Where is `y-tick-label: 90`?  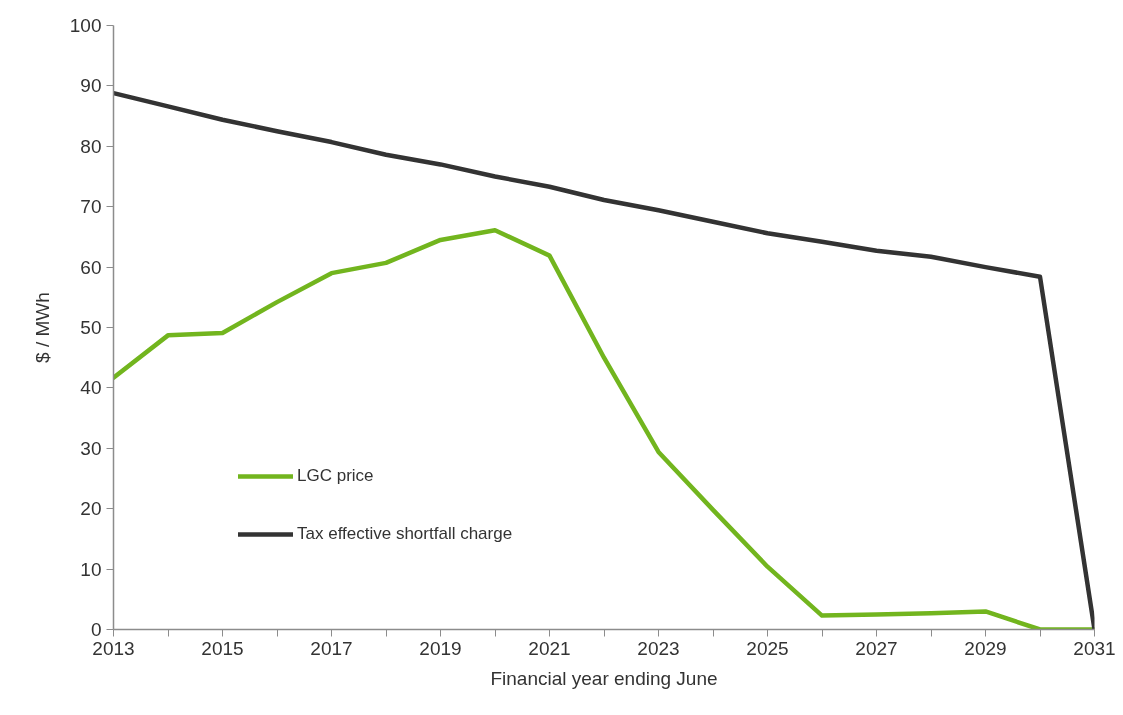 y-tick-label: 90 is located at coordinates (91, 86).